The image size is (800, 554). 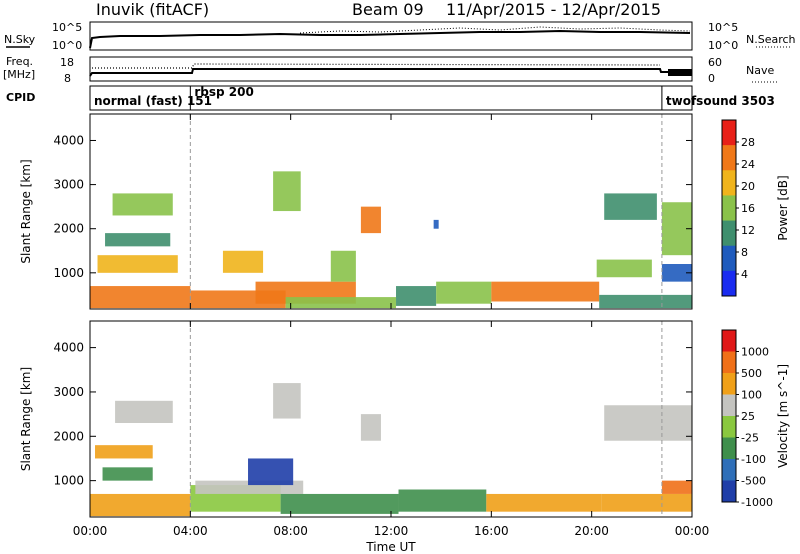 What do you see at coordinates (757, 502) in the screenshot?
I see `colorbar-tick-label: -1000` at bounding box center [757, 502].